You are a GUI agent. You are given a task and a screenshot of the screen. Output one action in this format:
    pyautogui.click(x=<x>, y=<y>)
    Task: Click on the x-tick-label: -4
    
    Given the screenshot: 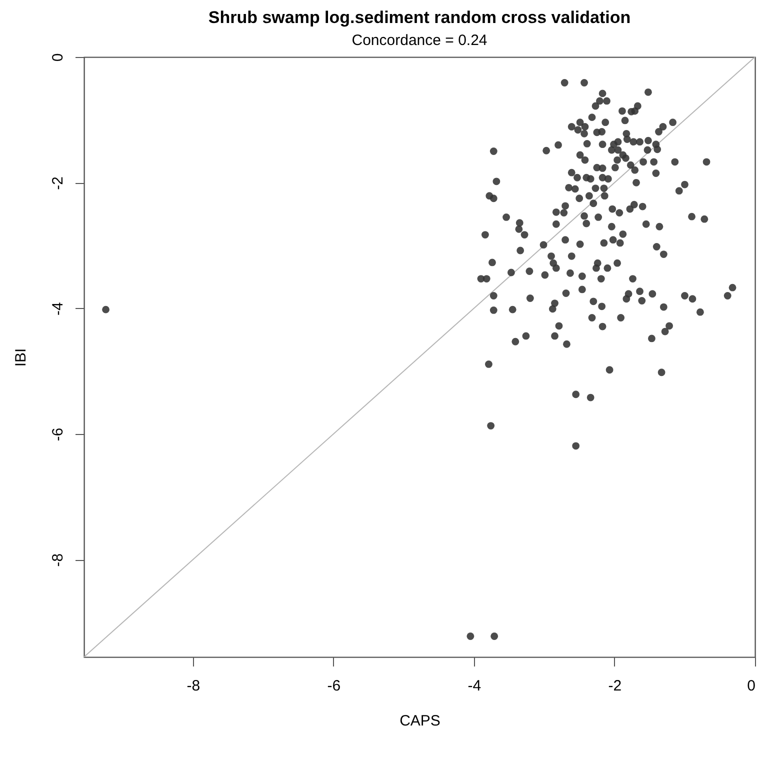 What is the action you would take?
    pyautogui.click(x=475, y=686)
    